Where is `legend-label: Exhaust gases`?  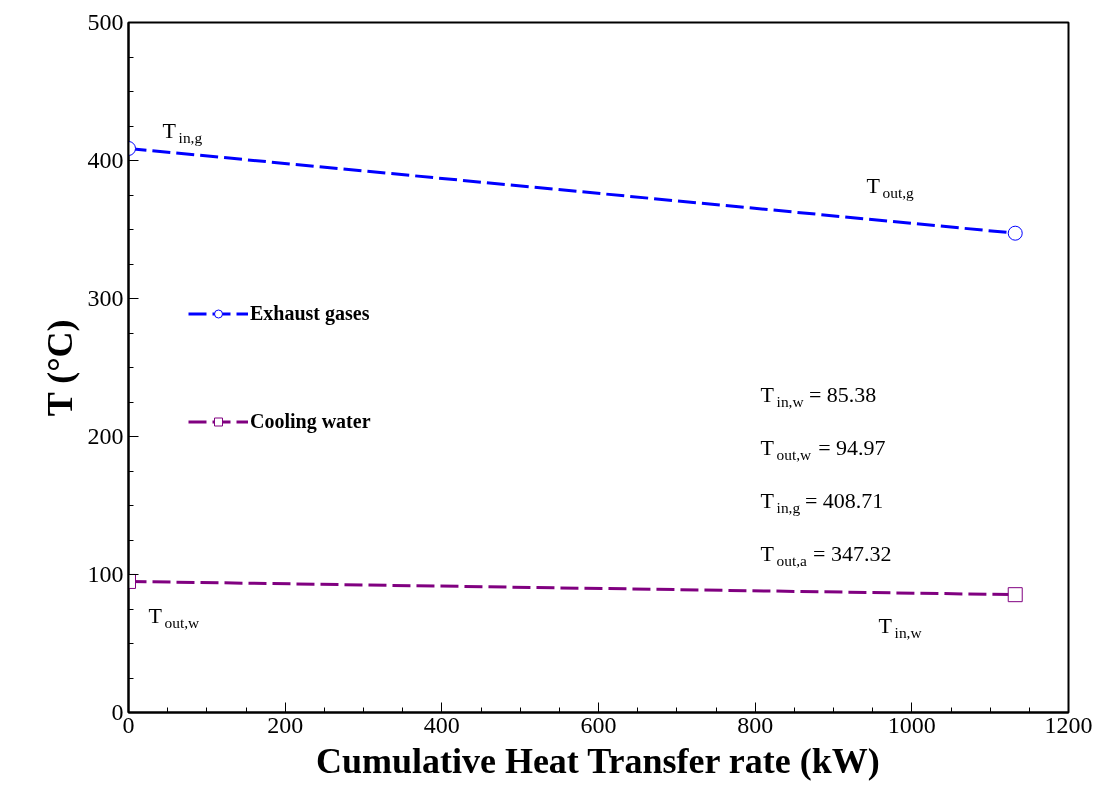 legend-label: Exhaust gases is located at coordinates (310, 313).